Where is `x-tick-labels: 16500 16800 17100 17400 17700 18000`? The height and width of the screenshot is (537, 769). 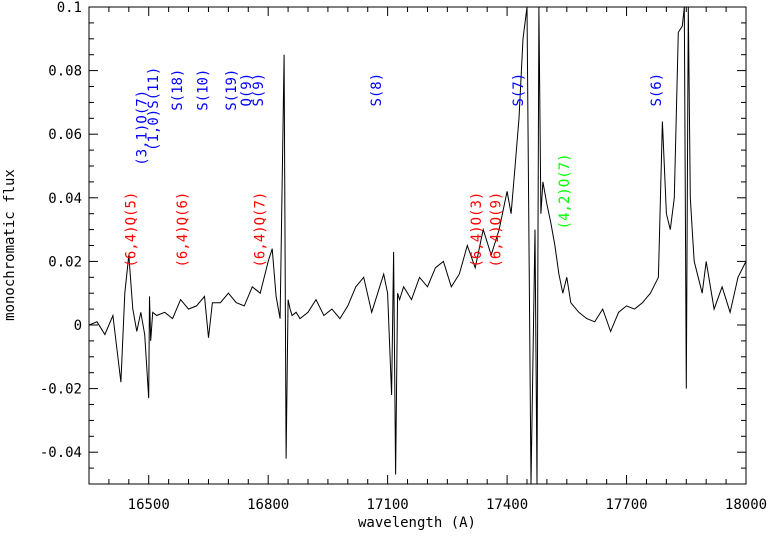 x-tick-labels: 16500 16800 17100 17400 17700 18000 is located at coordinates (447, 505).